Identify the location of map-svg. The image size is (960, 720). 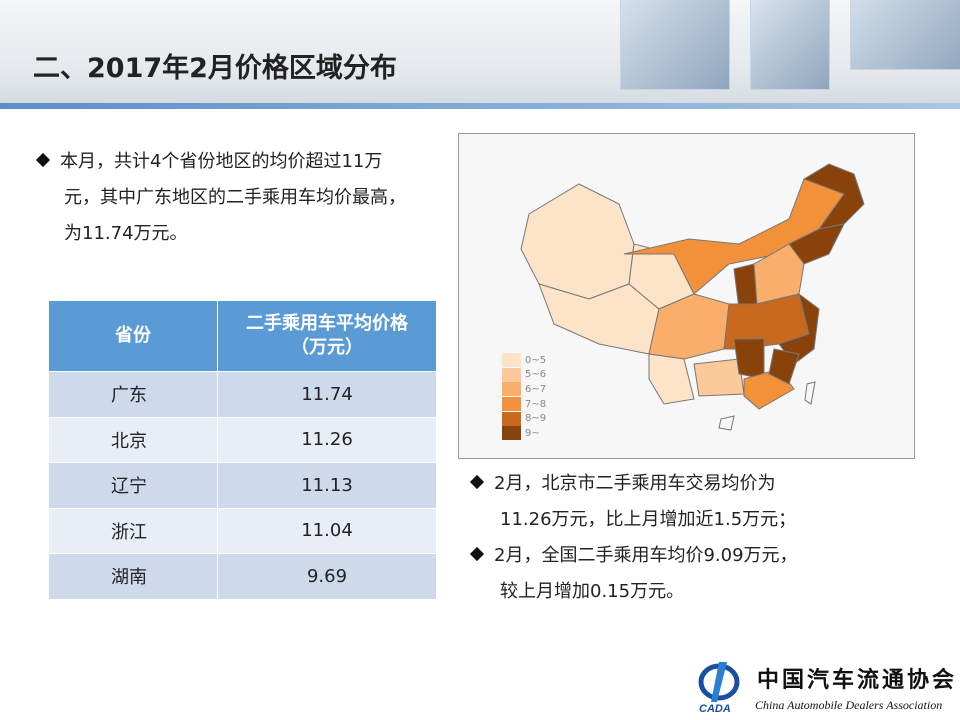
(692, 297).